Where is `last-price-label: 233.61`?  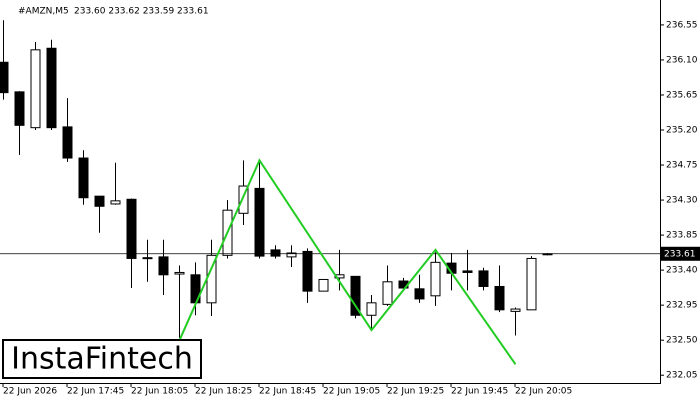 last-price-label: 233.61 is located at coordinates (680, 254).